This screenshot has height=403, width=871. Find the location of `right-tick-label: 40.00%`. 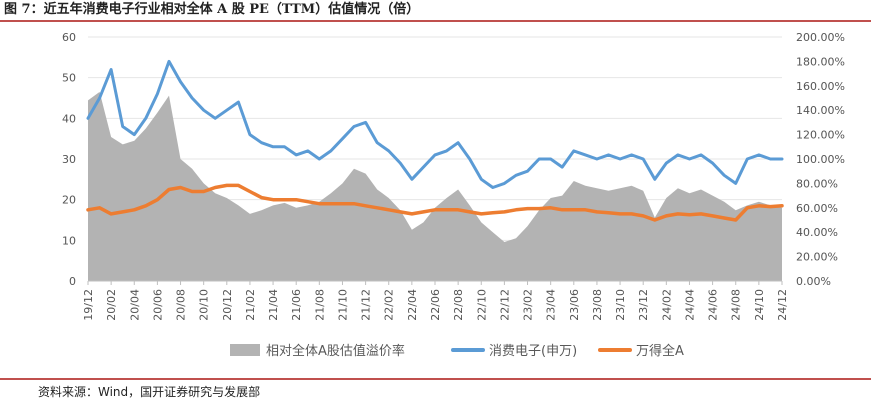

right-tick-label: 40.00% is located at coordinates (817, 232).